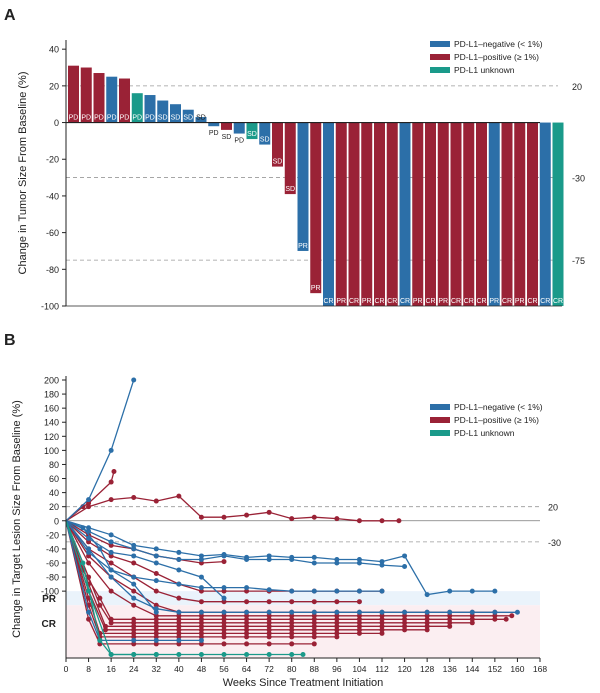 The height and width of the screenshot is (693, 600). Describe the element at coordinates (303, 683) in the screenshot. I see `x-axis-label-b: Weeks Since Treatment Initiation` at that location.